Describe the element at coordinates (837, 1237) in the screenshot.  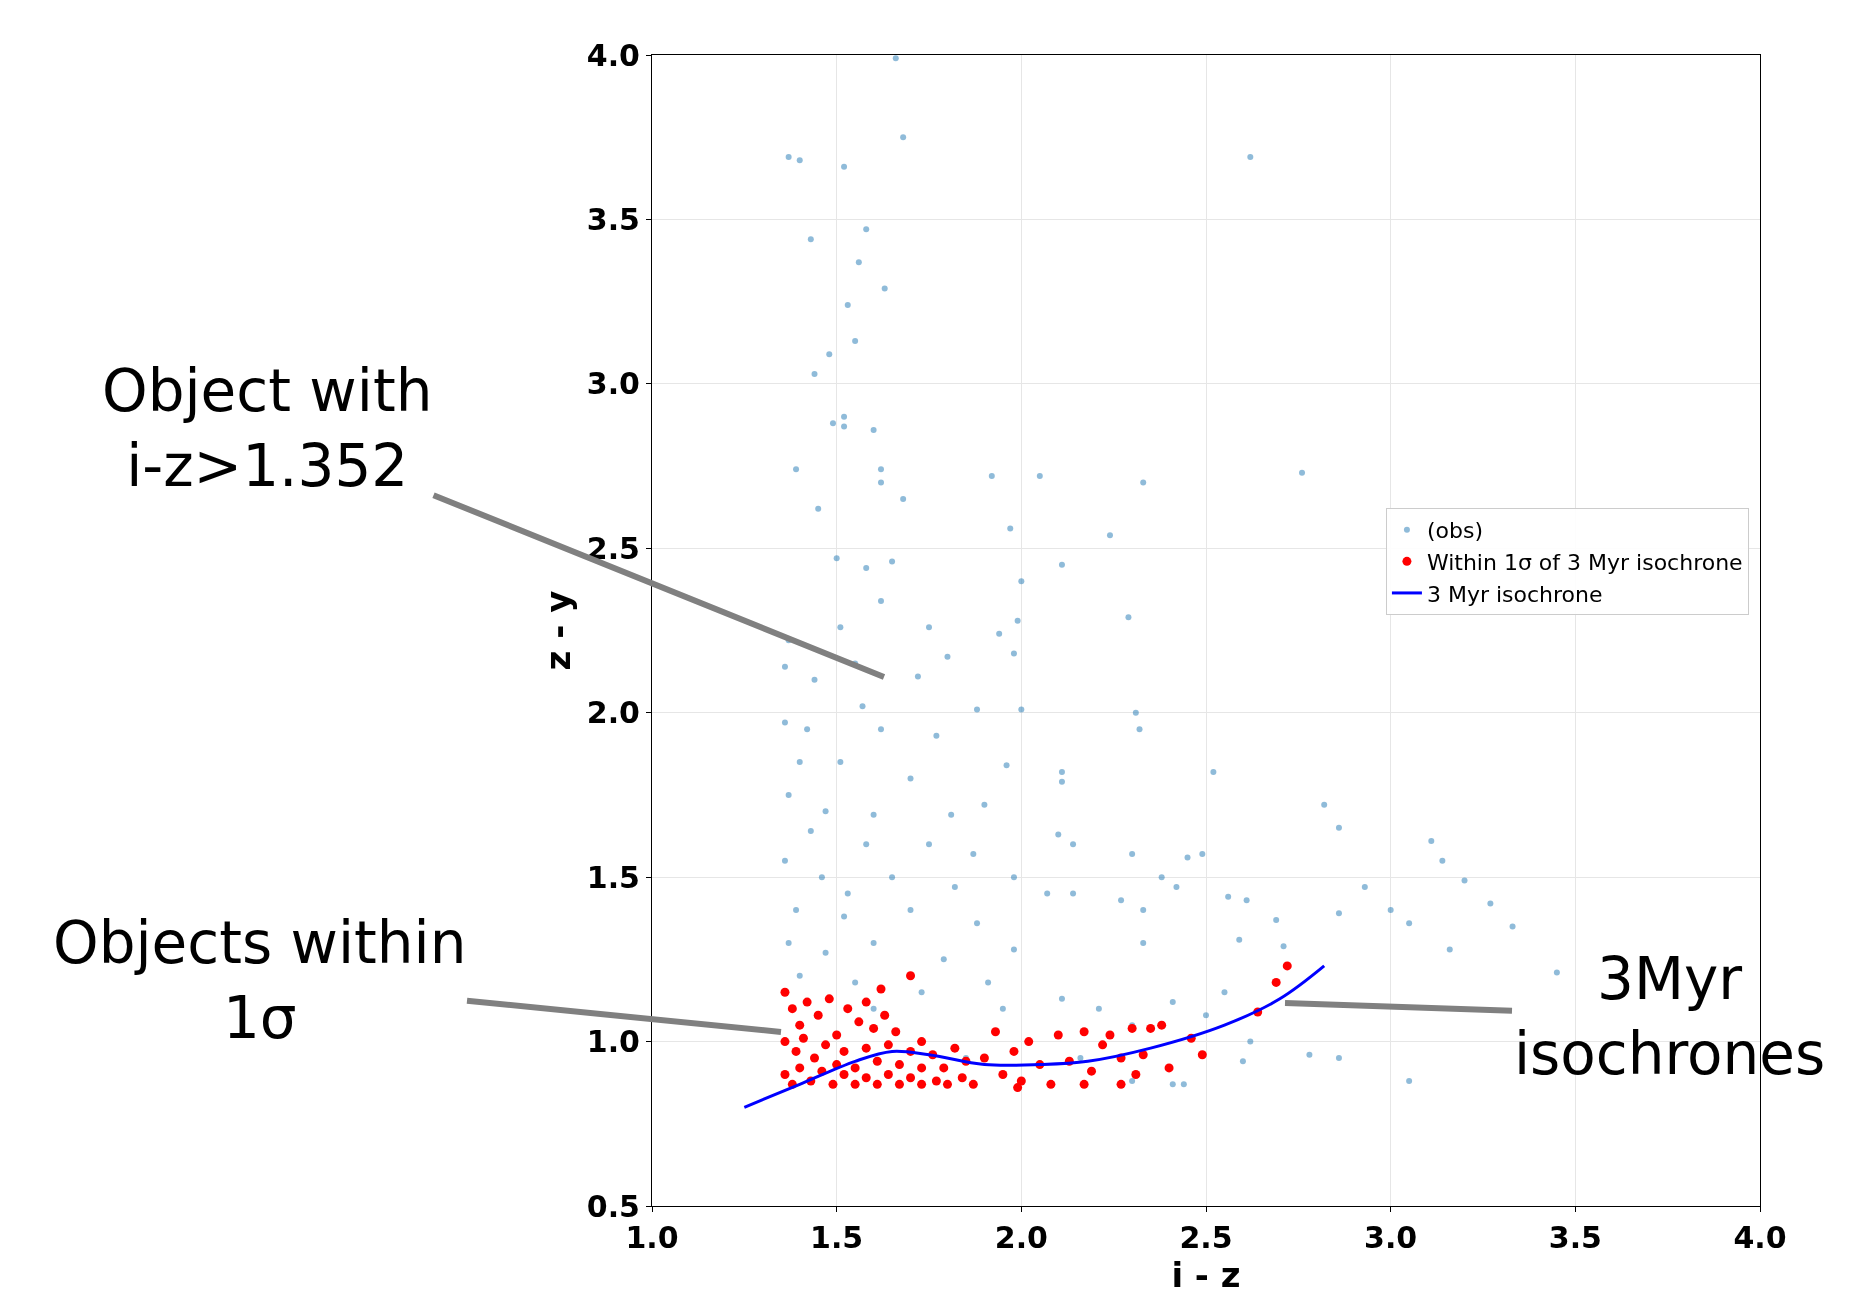
I see `x-tick-label: 1.5` at that location.